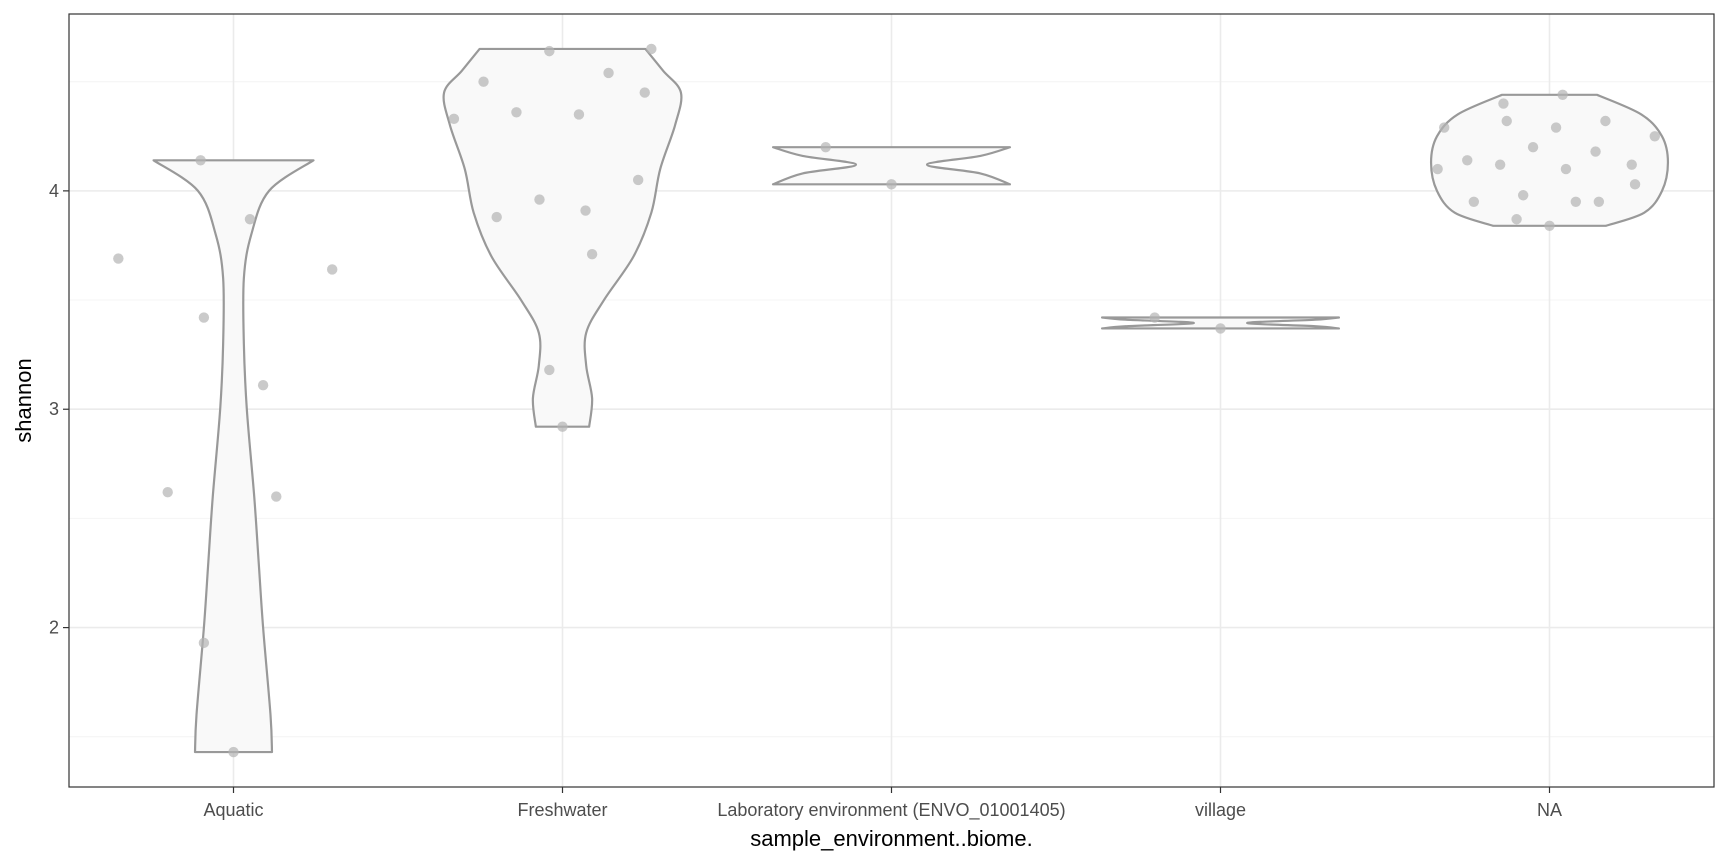 The width and height of the screenshot is (1728, 865). Describe the element at coordinates (562, 810) in the screenshot. I see `x-tick-label: Freshwater` at that location.